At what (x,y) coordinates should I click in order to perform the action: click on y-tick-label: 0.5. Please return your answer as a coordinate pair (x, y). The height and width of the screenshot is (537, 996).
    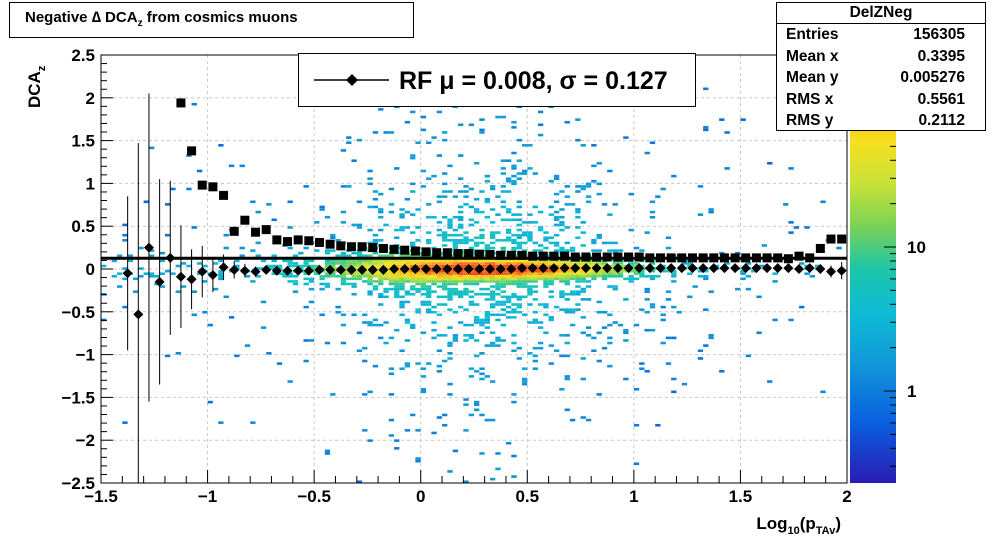
    Looking at the image, I should click on (83, 226).